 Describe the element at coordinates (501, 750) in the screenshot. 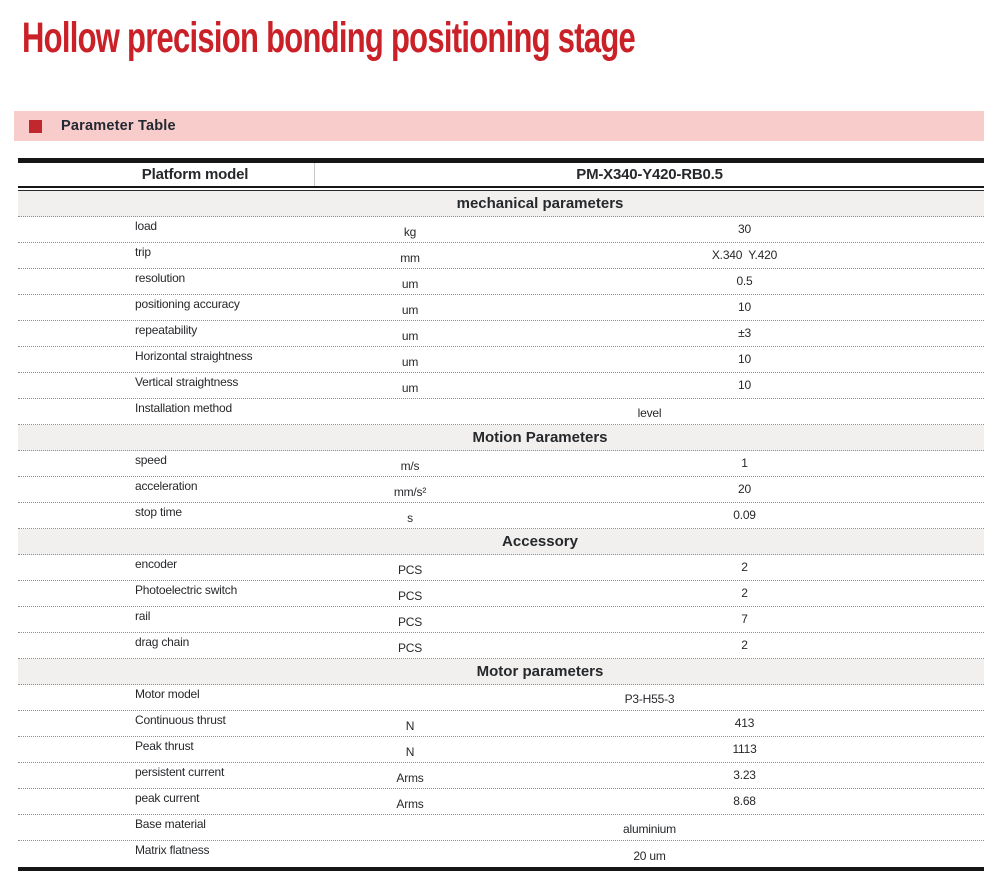

I see `table-row: Peak thrust N 1113` at that location.